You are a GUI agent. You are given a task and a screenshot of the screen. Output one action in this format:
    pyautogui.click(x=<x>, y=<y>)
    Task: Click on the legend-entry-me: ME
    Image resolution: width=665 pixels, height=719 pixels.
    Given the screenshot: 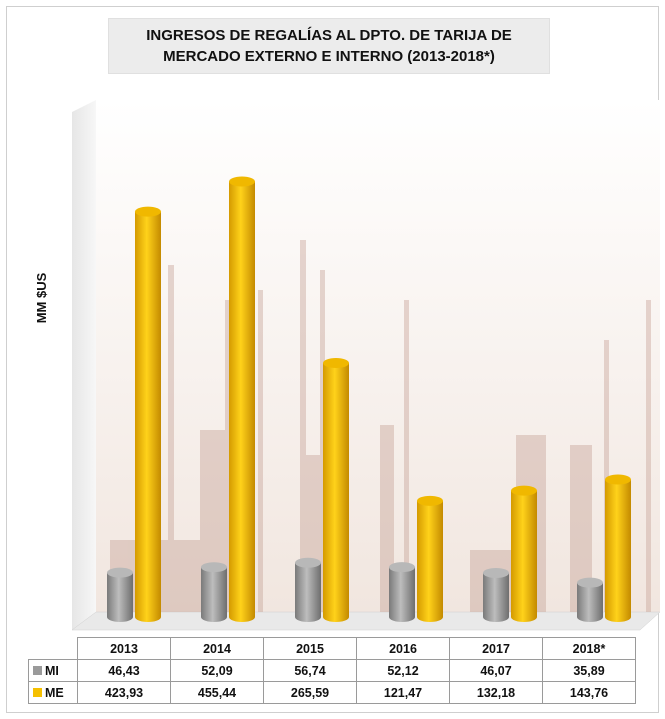 What is the action you would take?
    pyautogui.click(x=53, y=692)
    